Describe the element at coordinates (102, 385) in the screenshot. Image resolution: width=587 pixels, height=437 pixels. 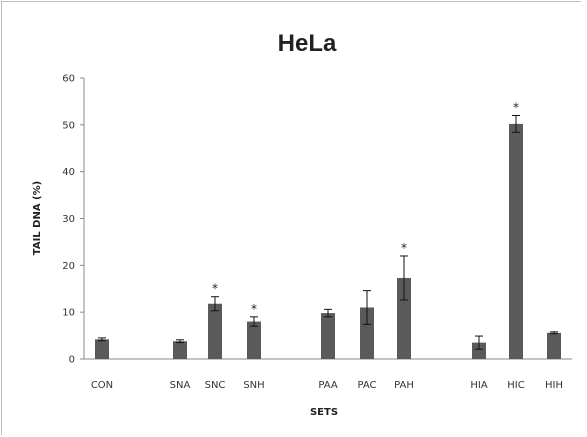
I see `x-tick-label: CON` at that location.